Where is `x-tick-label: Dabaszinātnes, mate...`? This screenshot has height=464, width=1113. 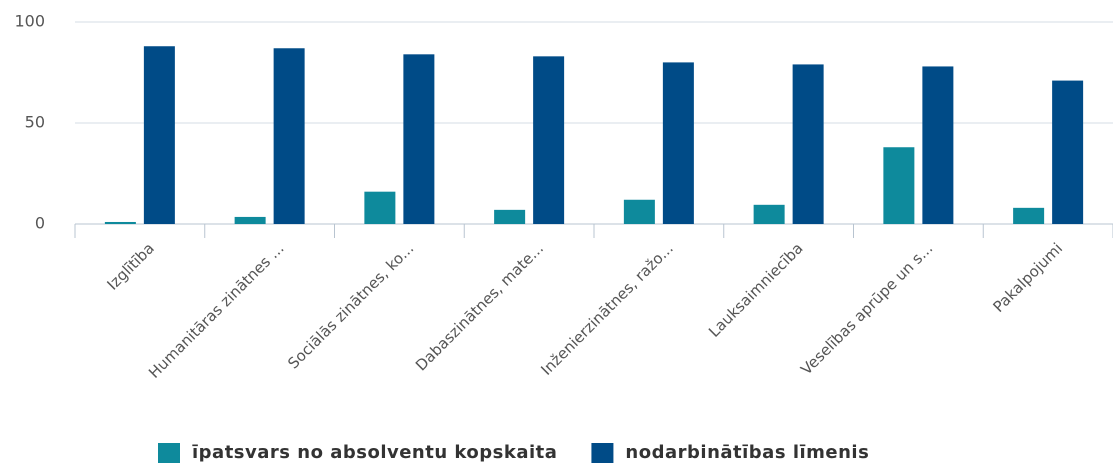
x-tick-label: Dabaszinātnes, mate... is located at coordinates (479, 306).